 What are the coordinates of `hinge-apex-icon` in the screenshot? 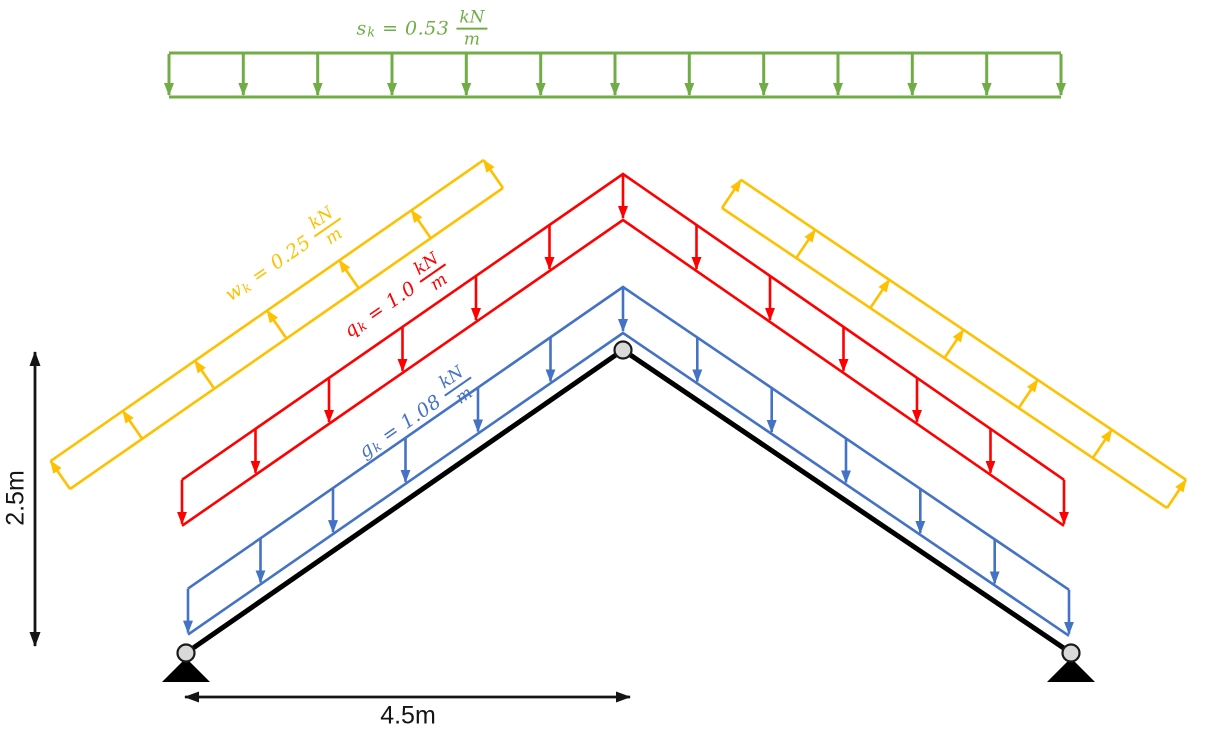 It's located at (623, 350).